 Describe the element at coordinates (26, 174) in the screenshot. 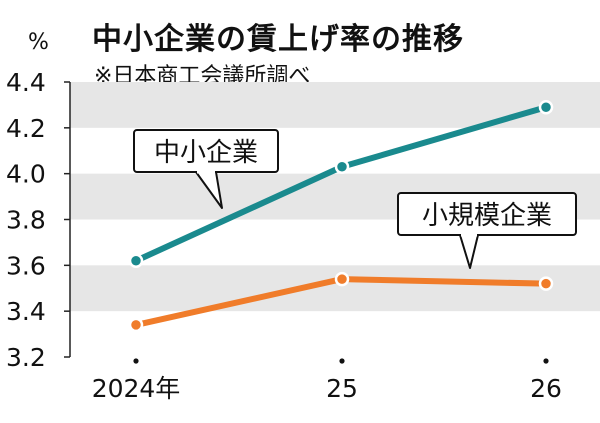

I see `y-tick-label: 4.0` at that location.